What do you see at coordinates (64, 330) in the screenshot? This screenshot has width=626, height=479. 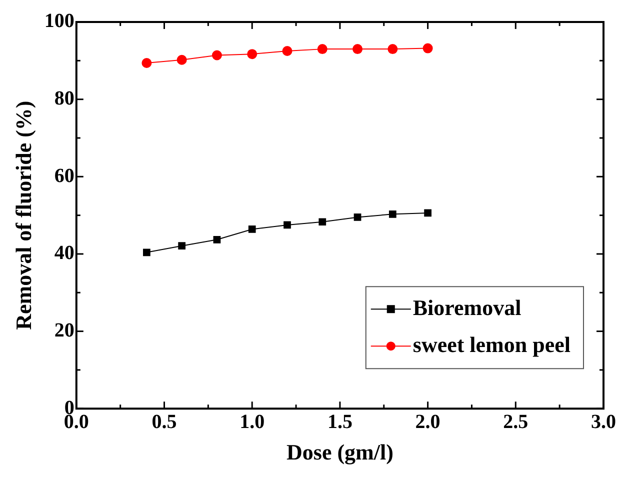 I see `y-tick-label: 20` at bounding box center [64, 330].